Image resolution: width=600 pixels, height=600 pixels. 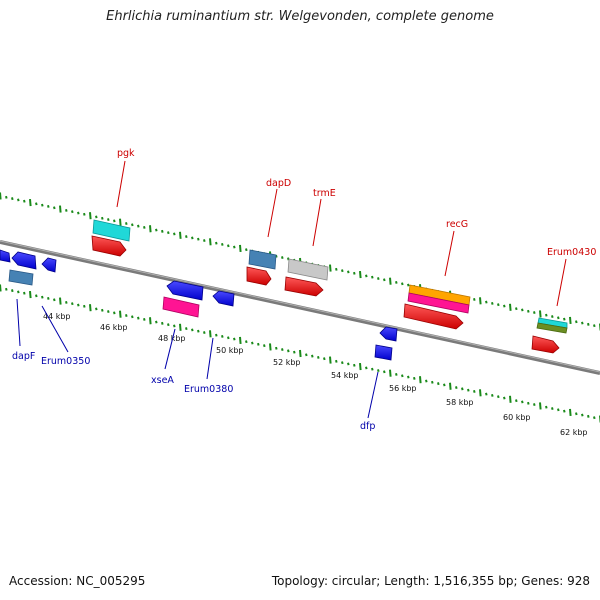 I want to click on gene-label-trmE: trmE, so click(x=324, y=193).